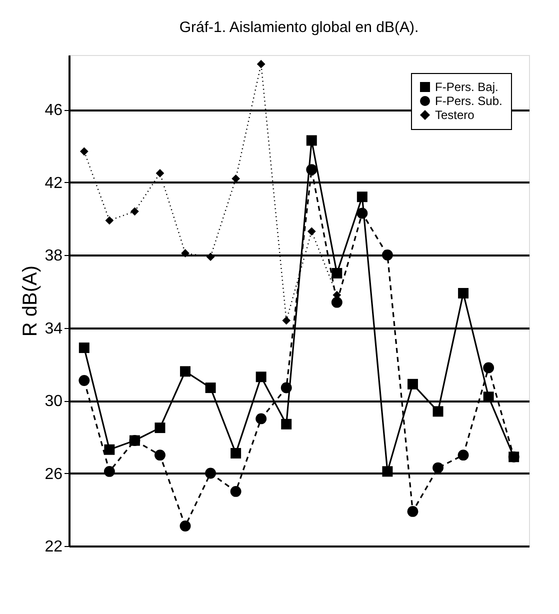  Describe the element at coordinates (53, 111) in the screenshot. I see `y-tick-label: 46` at that location.